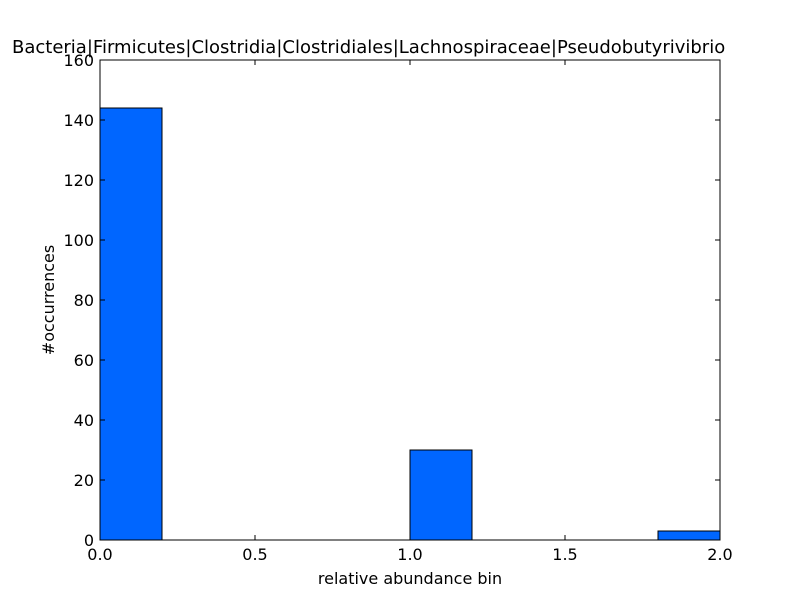 This screenshot has height=600, width=800. Describe the element at coordinates (409, 554) in the screenshot. I see `x-tick-label: 1.0` at that location.